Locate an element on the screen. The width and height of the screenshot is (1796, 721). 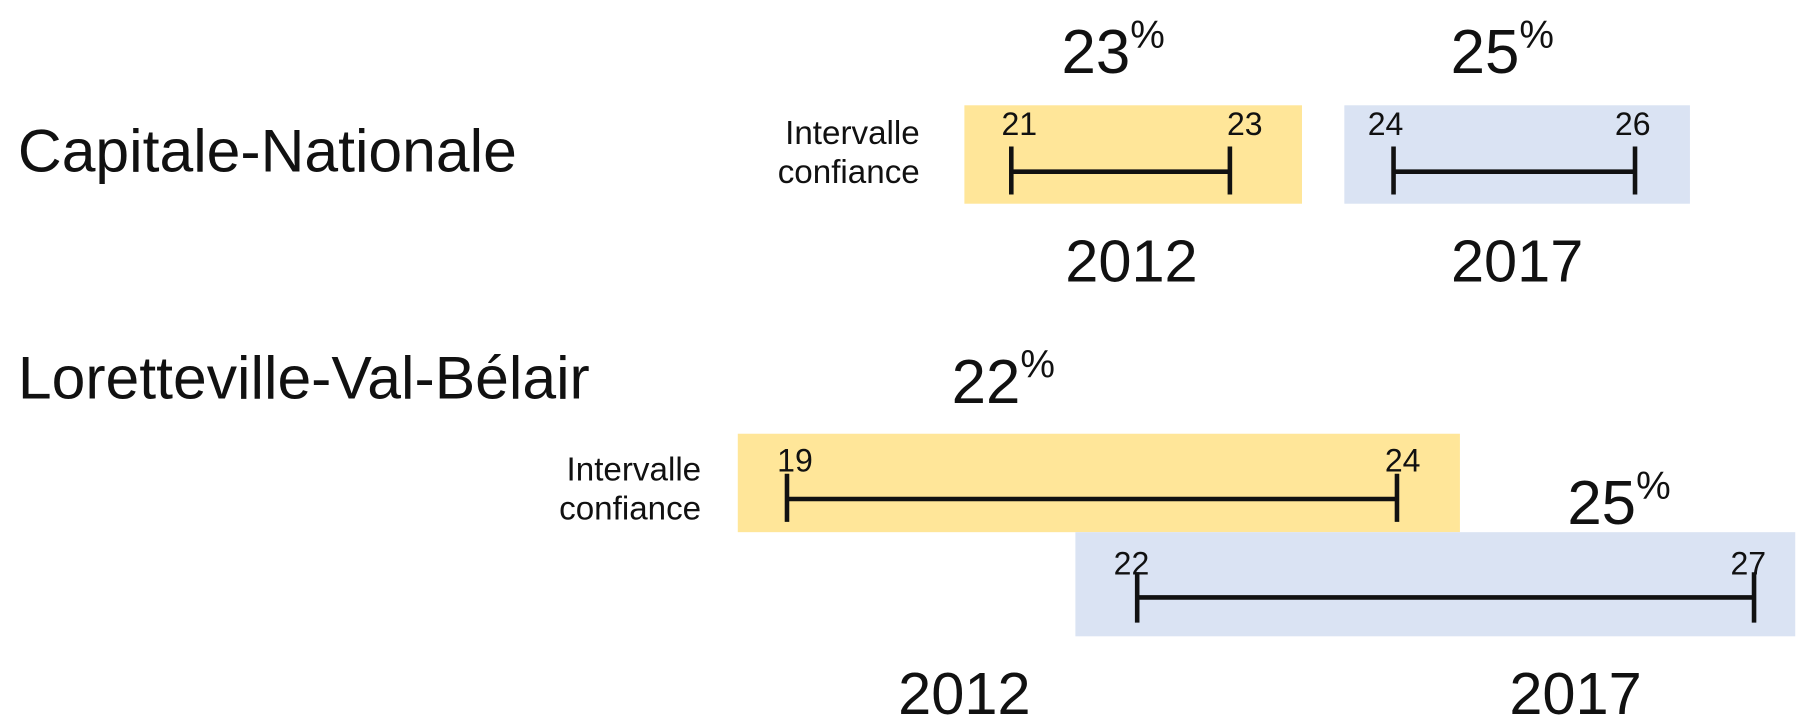
estimate: 23% is located at coordinates (1112, 50).